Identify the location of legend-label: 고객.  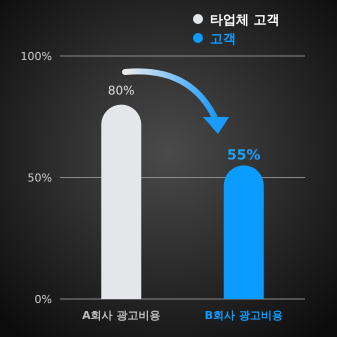
(223, 39).